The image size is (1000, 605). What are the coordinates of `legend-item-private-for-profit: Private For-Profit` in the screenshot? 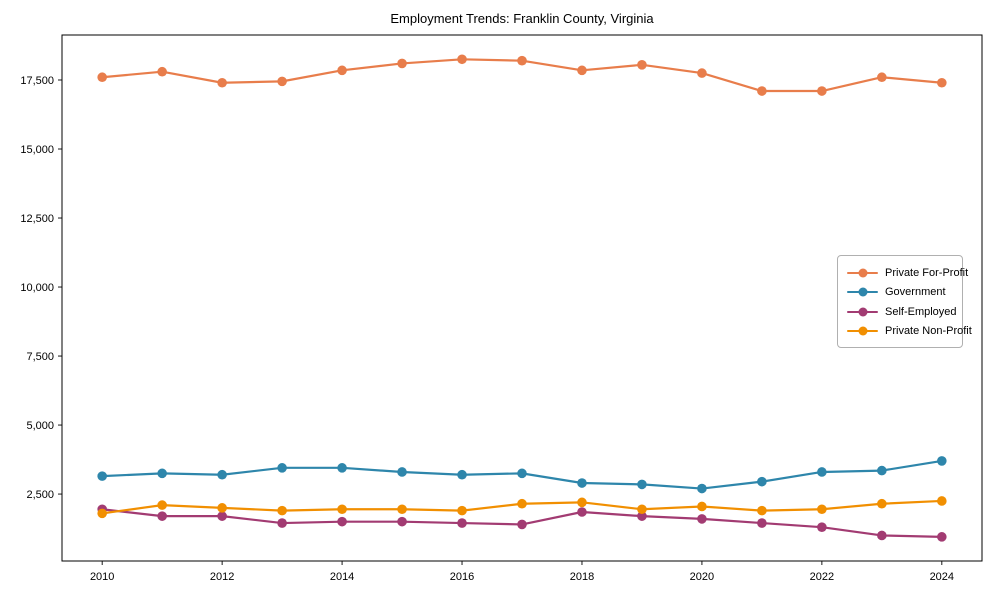 It's located at (907, 273).